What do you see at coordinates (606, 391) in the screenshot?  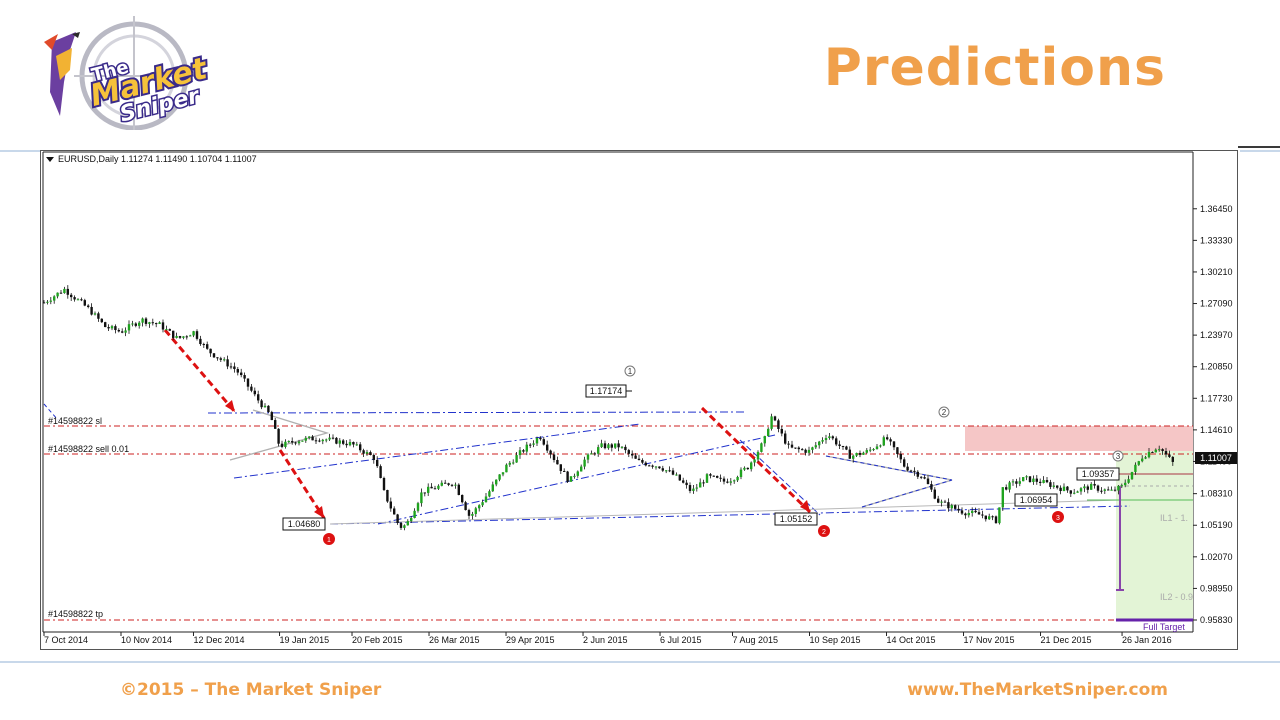 I see `svg-text: 1.17174` at bounding box center [606, 391].